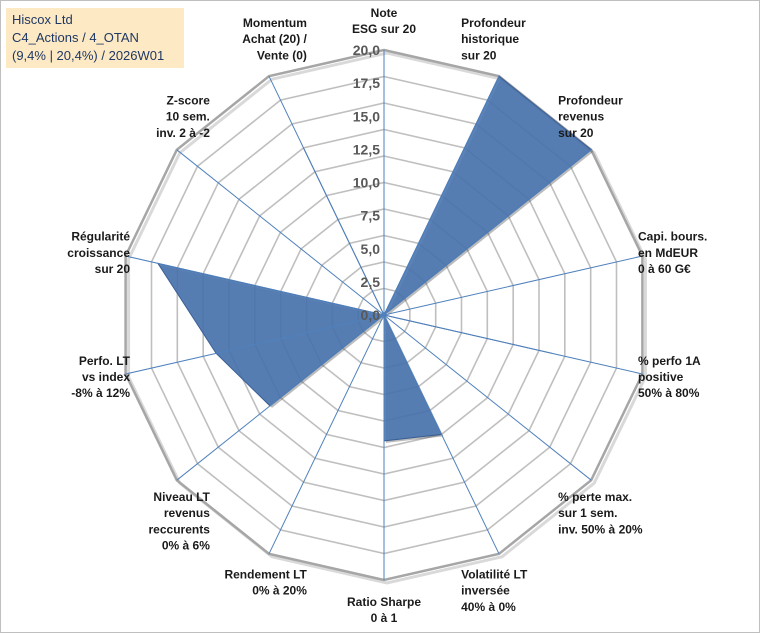 The height and width of the screenshot is (633, 760). What do you see at coordinates (661, 377) in the screenshot?
I see `axis-label-line: positive` at bounding box center [661, 377].